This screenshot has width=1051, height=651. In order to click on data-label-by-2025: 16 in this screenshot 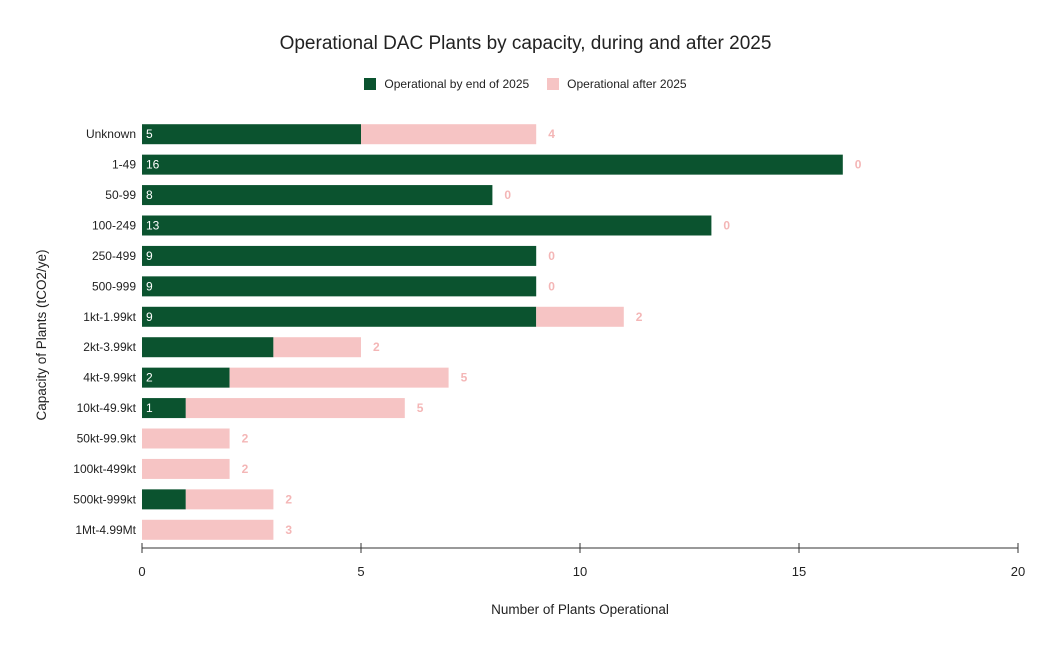, I will do `click(153, 165)`.